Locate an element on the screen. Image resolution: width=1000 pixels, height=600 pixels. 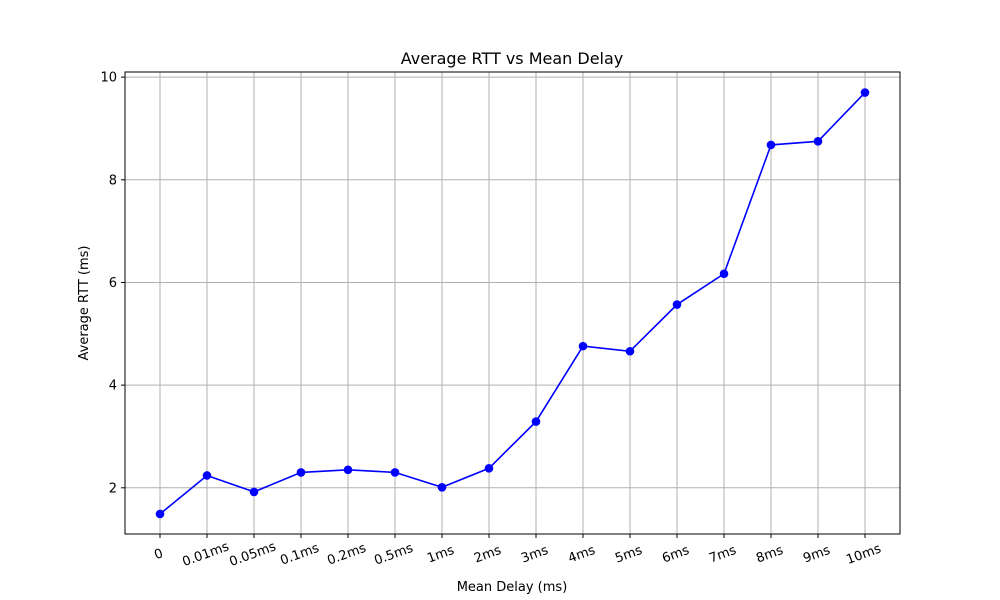
x-tick-label: 0.1ms is located at coordinates (299, 555).